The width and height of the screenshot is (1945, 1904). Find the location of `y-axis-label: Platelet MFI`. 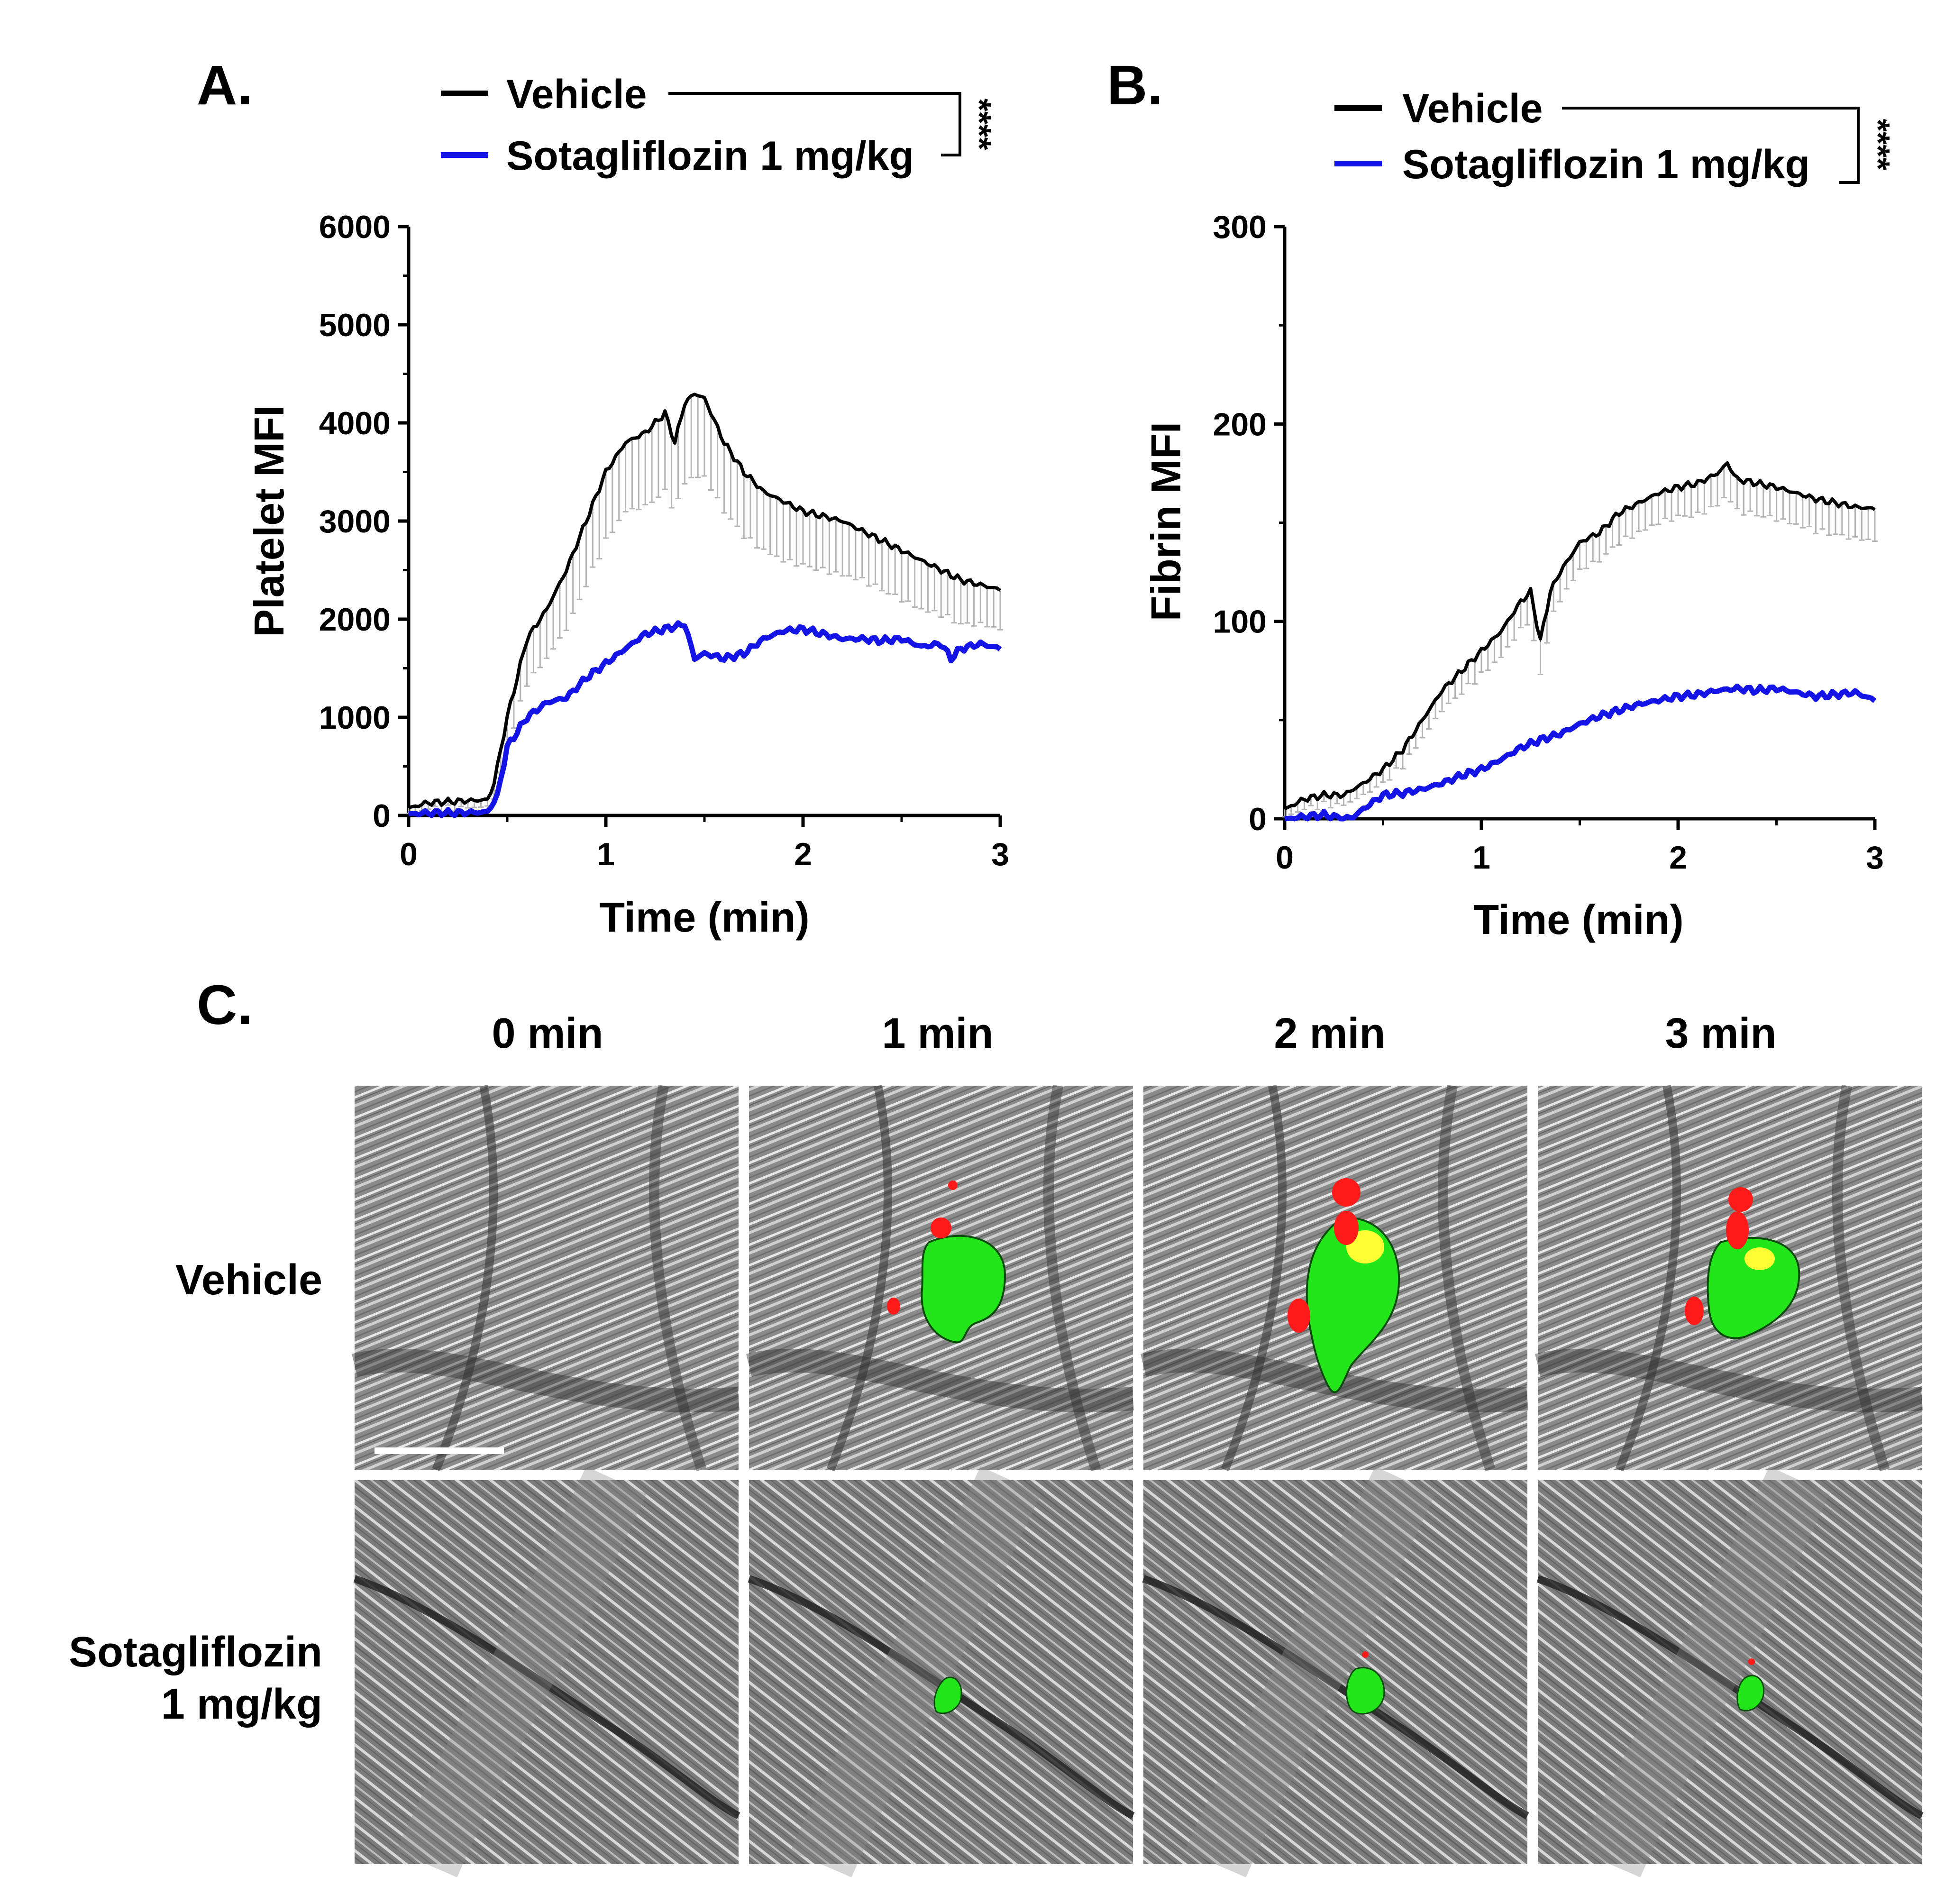

y-axis-label: Platelet MFI is located at coordinates (269, 521).